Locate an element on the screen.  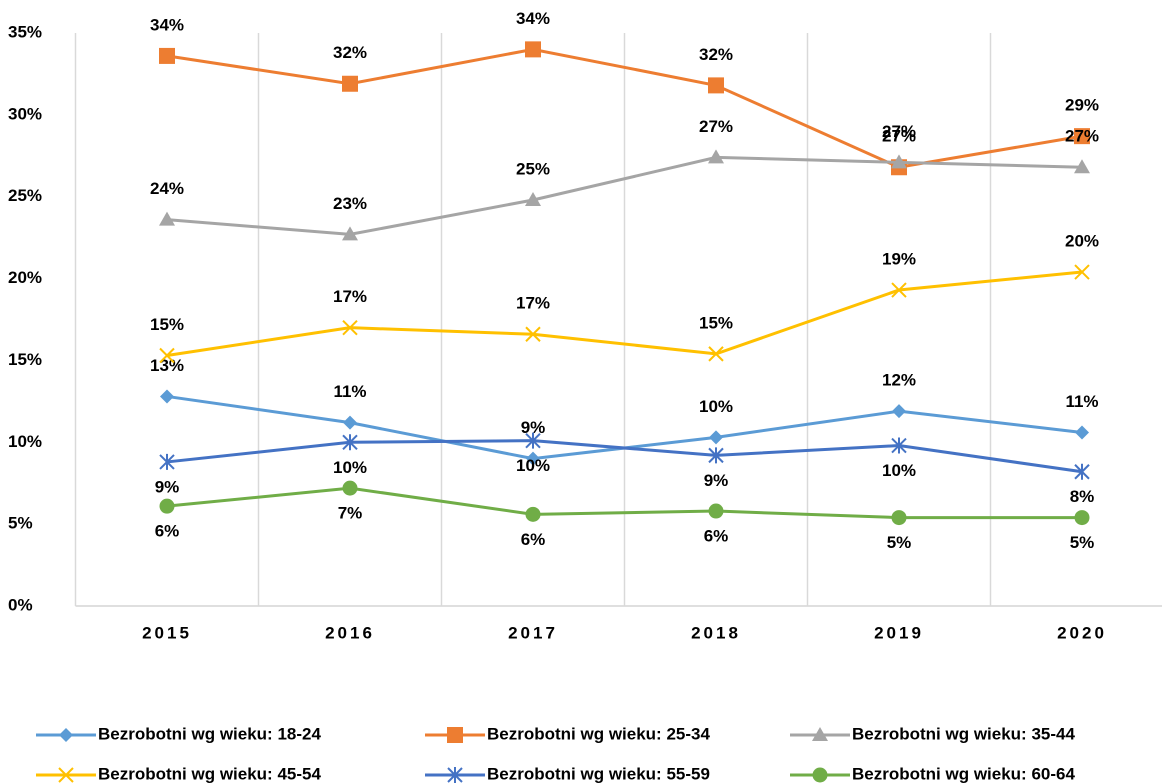
data-label: 23% is located at coordinates (350, 203).